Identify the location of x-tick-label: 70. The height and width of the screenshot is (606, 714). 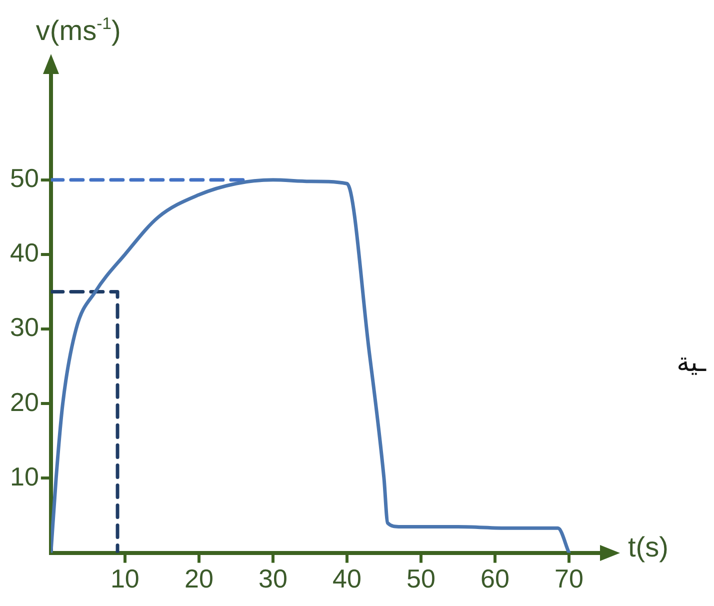
(569, 579).